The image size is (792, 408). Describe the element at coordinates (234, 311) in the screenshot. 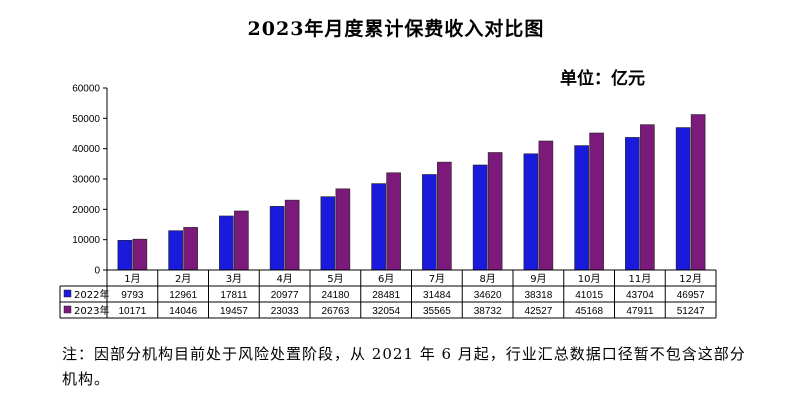

I see `table-cell: 19457` at that location.